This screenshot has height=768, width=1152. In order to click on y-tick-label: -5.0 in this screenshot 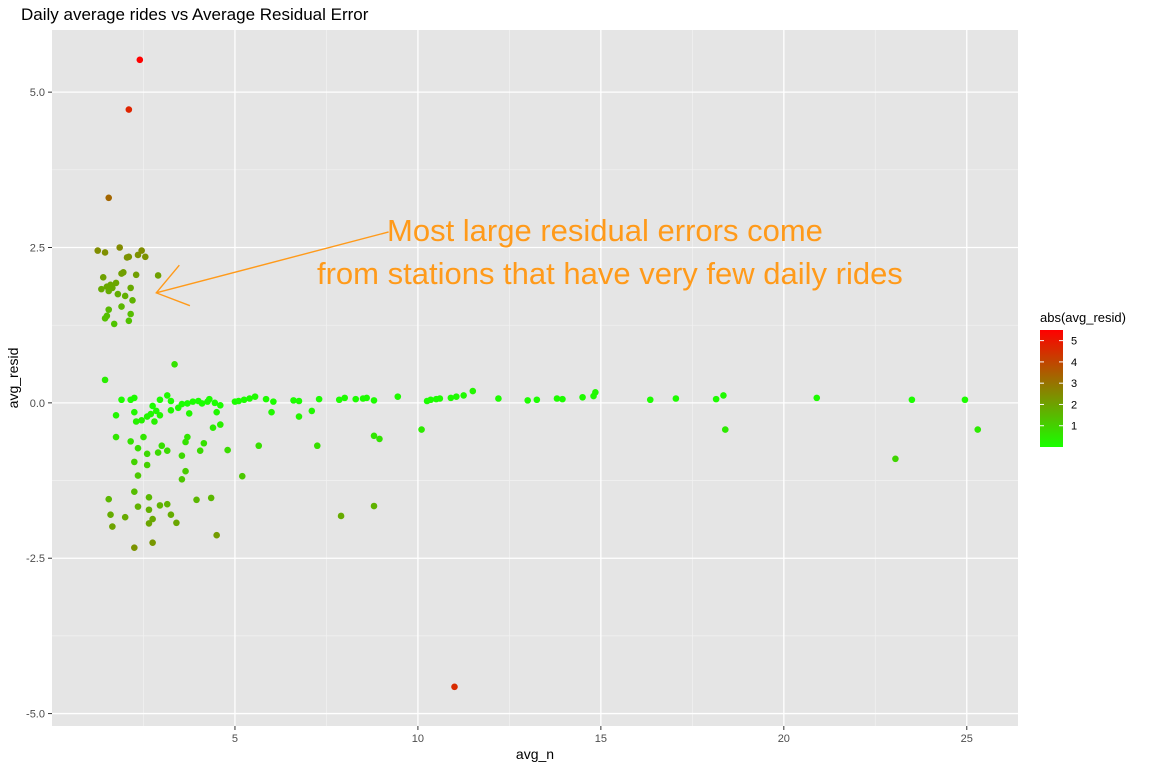, I will do `click(35, 715)`.